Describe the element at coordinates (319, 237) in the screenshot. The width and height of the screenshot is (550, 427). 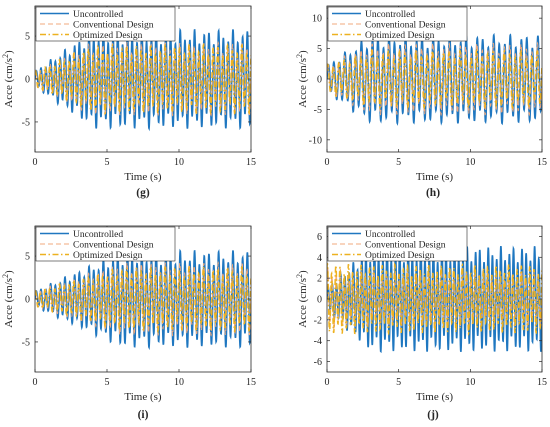
I see `y-tick-label: 6` at that location.